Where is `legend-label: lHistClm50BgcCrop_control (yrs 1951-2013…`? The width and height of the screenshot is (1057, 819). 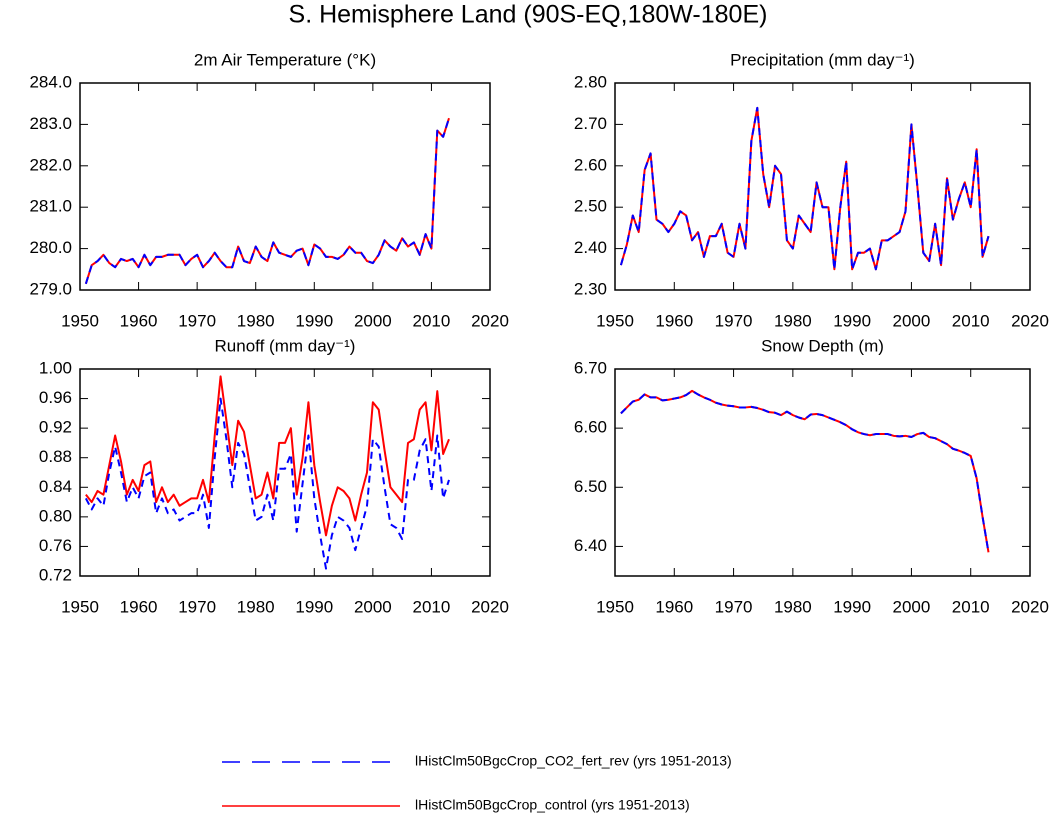
legend-label: lHistClm50BgcCrop_control (yrs 1951-2013… is located at coordinates (552, 805).